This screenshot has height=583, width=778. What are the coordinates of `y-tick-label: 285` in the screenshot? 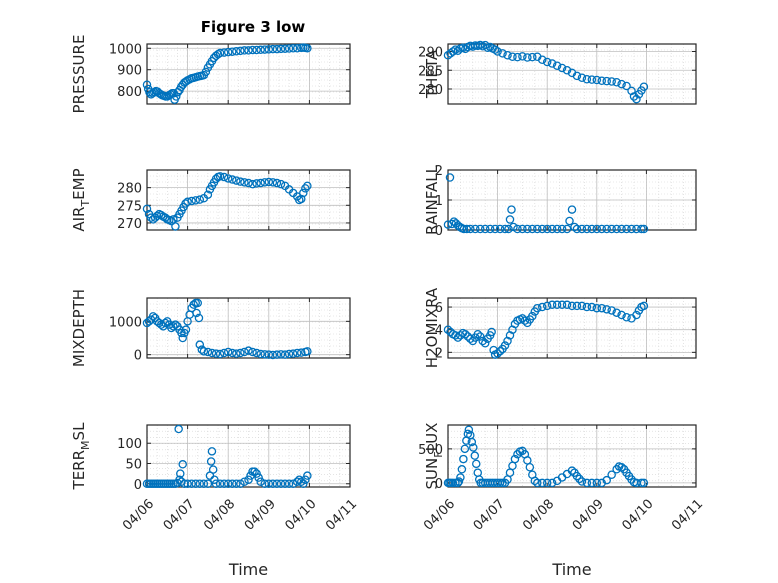 It's located at (430, 71).